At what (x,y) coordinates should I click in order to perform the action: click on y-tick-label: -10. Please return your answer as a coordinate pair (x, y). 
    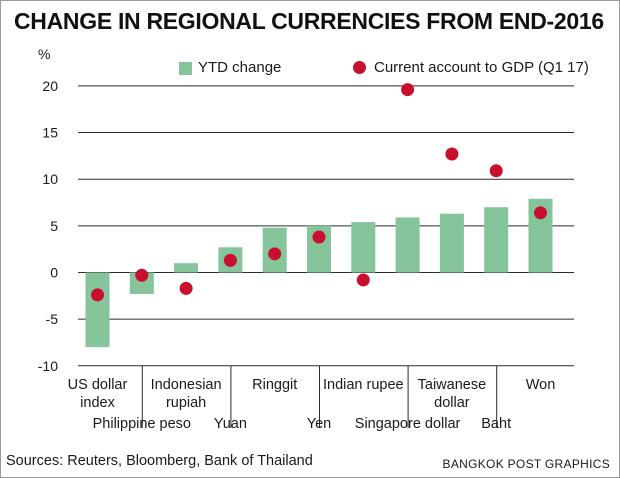
    Looking at the image, I should click on (48, 366).